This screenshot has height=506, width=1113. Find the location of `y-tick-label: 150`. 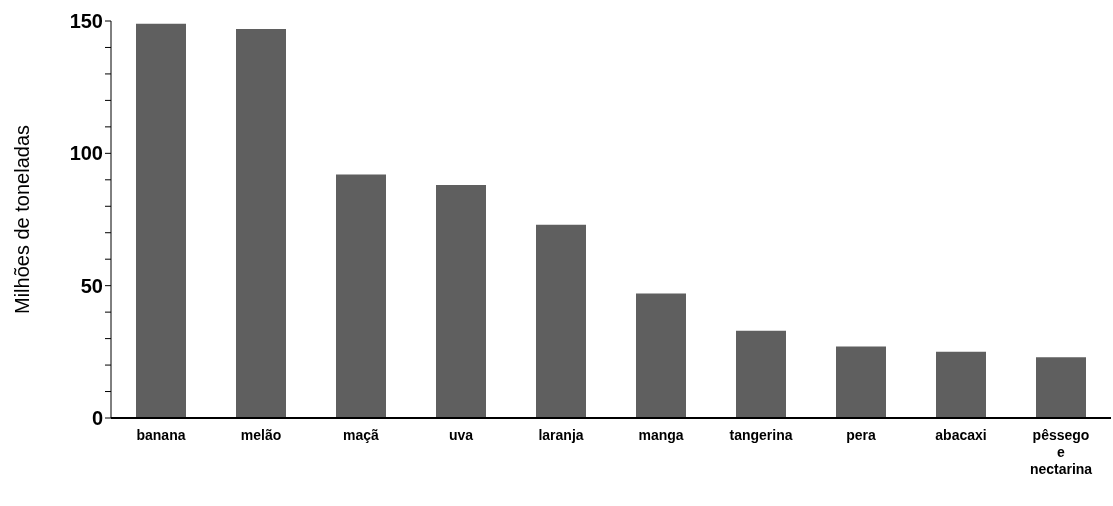

y-tick-label: 150 is located at coordinates (86, 21).